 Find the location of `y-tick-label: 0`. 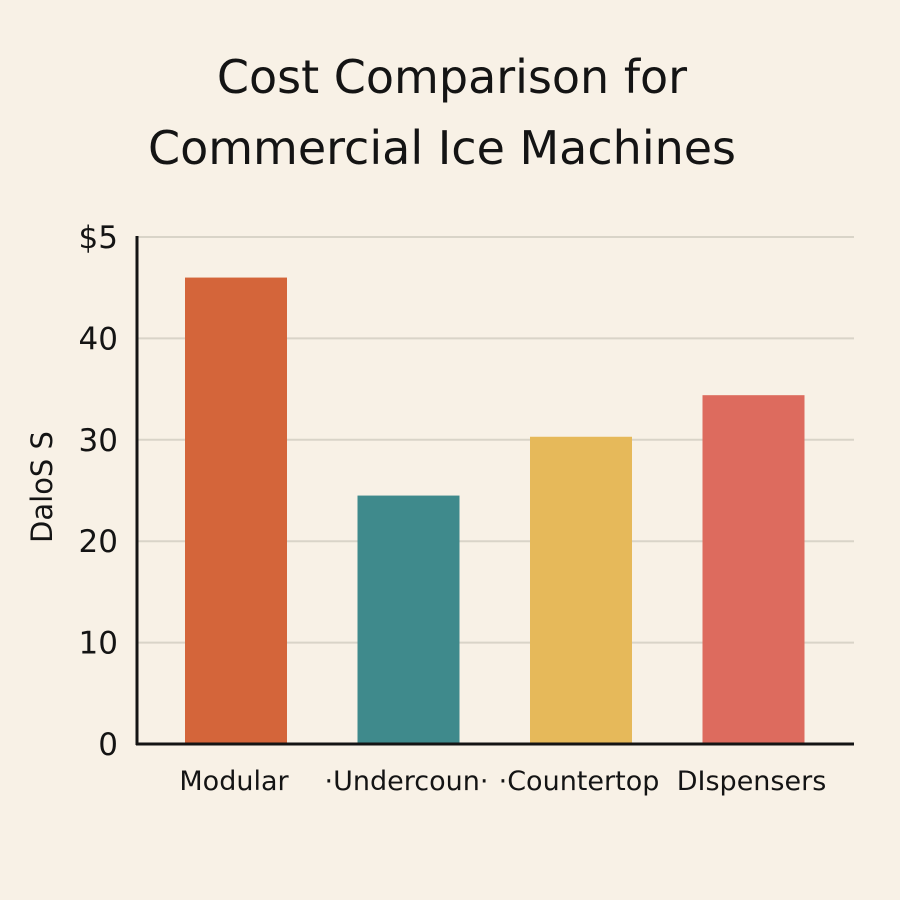

y-tick-label: 0 is located at coordinates (108, 745).